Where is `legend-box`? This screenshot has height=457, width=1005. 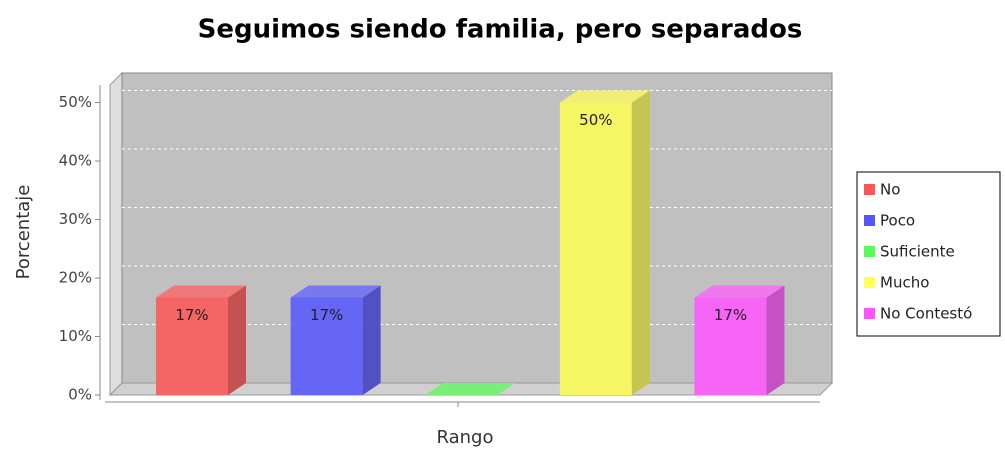
legend-box is located at coordinates (928, 254).